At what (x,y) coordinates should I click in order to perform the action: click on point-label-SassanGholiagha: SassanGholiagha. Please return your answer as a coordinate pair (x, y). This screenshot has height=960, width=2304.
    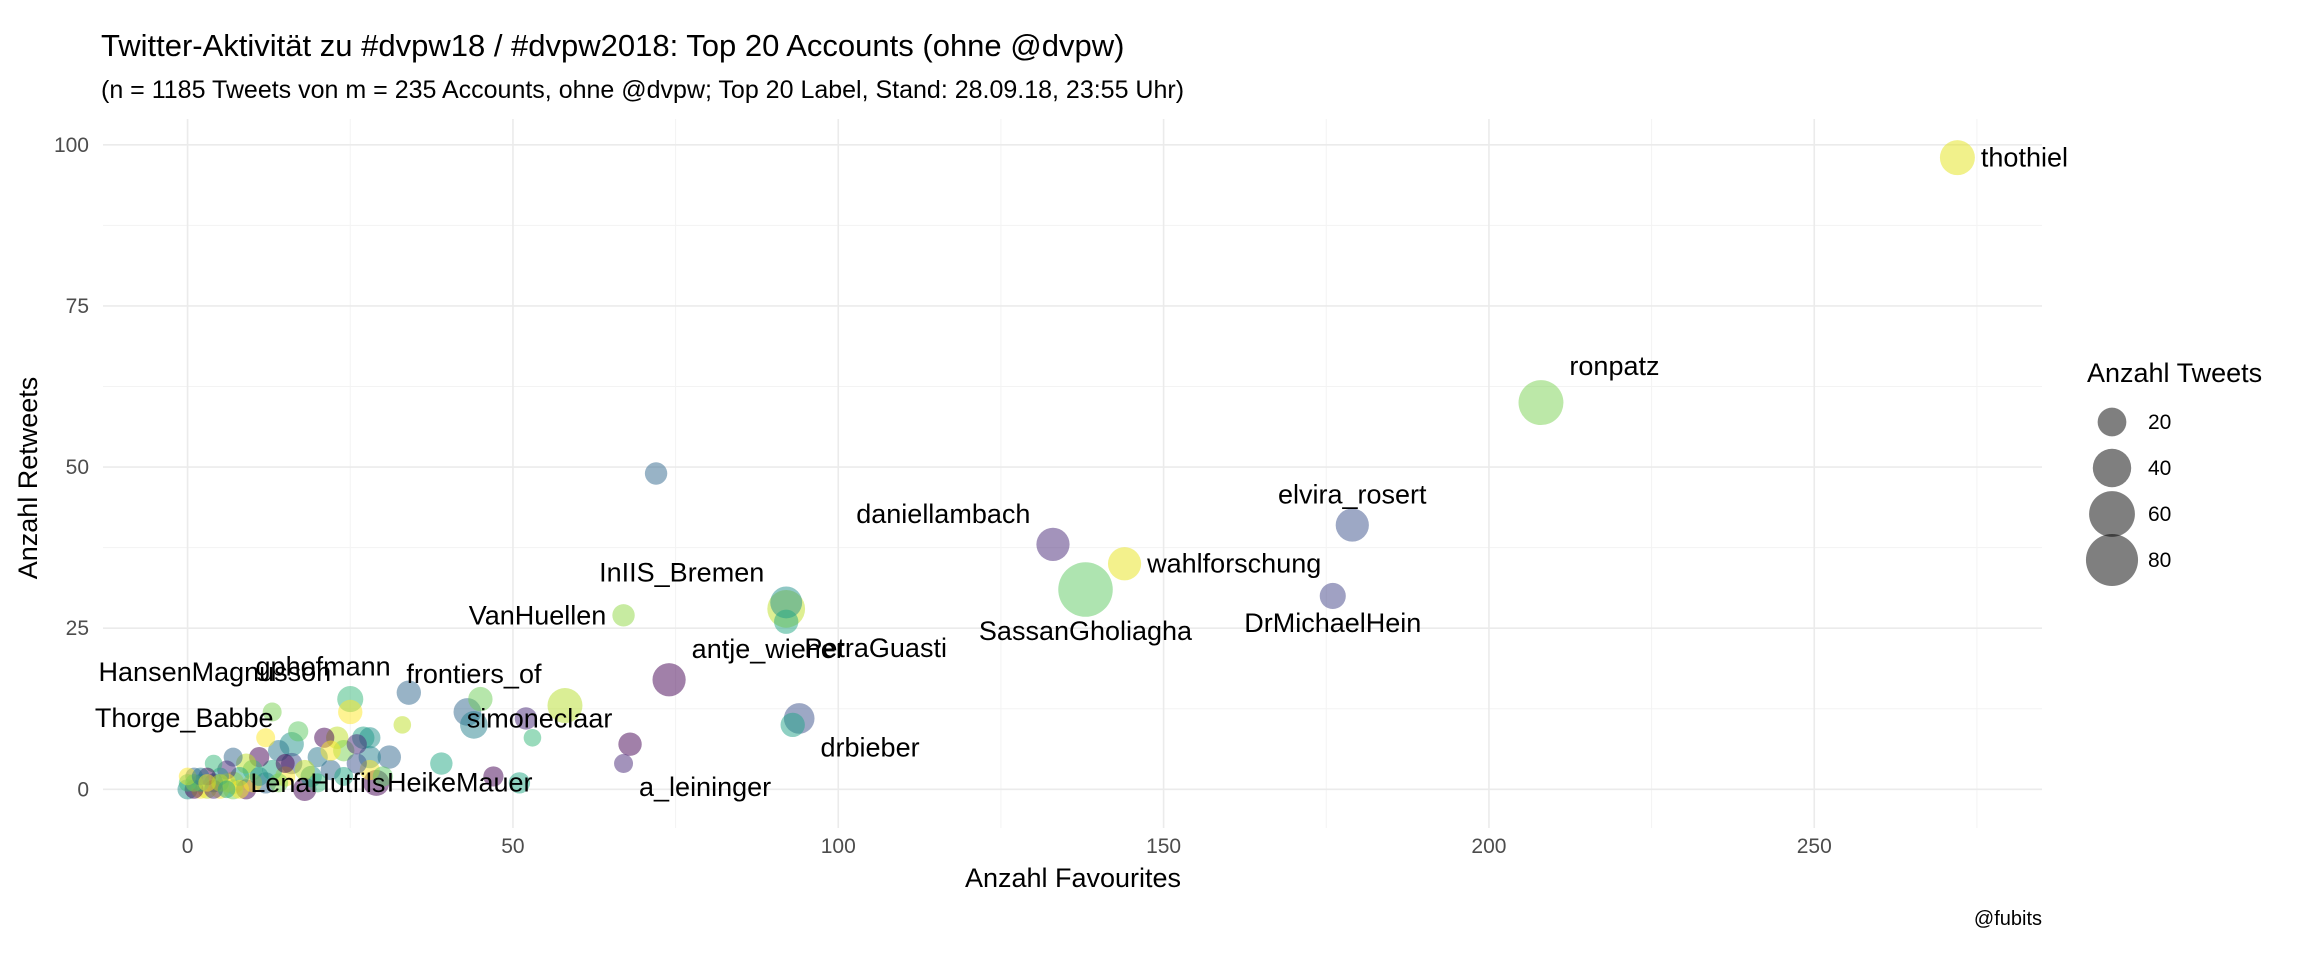
    Looking at the image, I should click on (1086, 631).